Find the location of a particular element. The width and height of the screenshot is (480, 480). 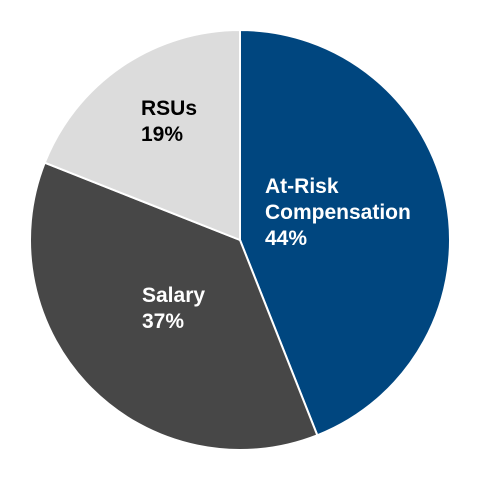

slice-category-label: Salary is located at coordinates (173, 295).